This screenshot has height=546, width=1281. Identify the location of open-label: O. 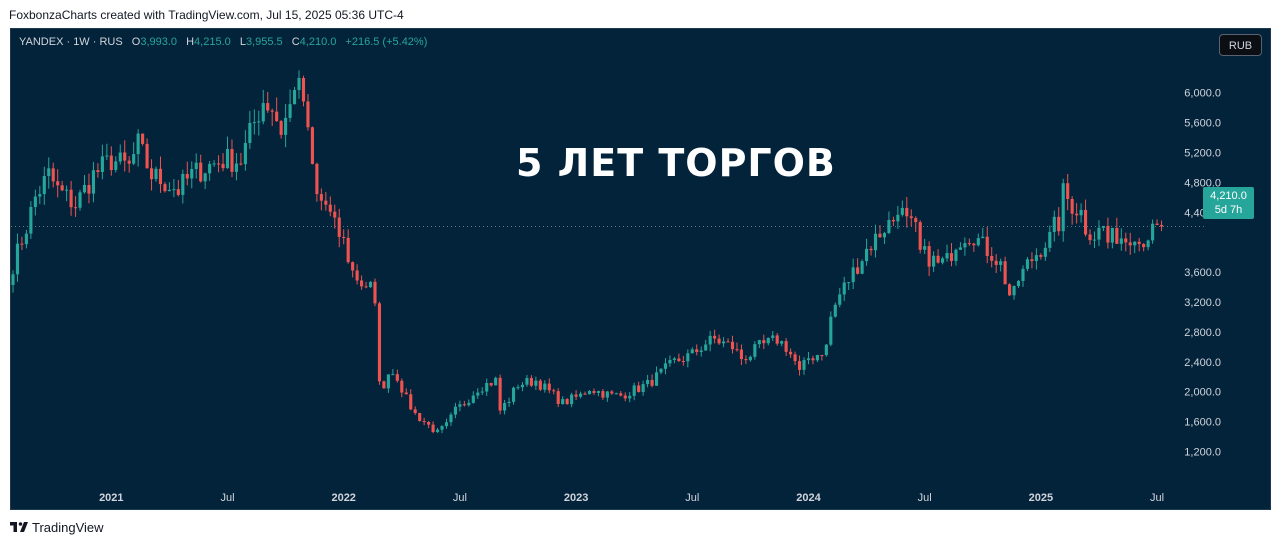
(136, 42).